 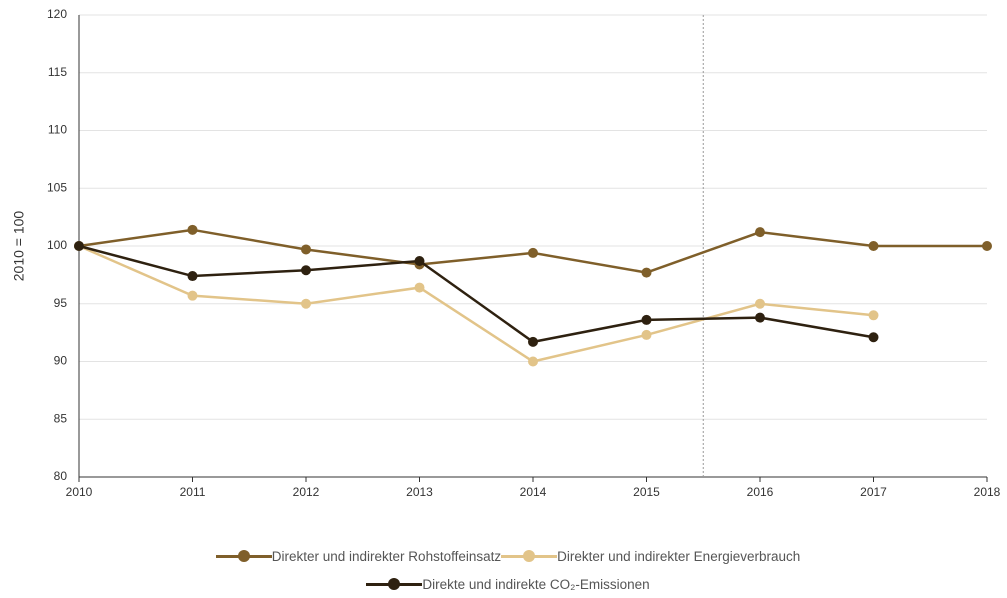 What do you see at coordinates (57, 130) in the screenshot?
I see `y-tick-label: 110` at bounding box center [57, 130].